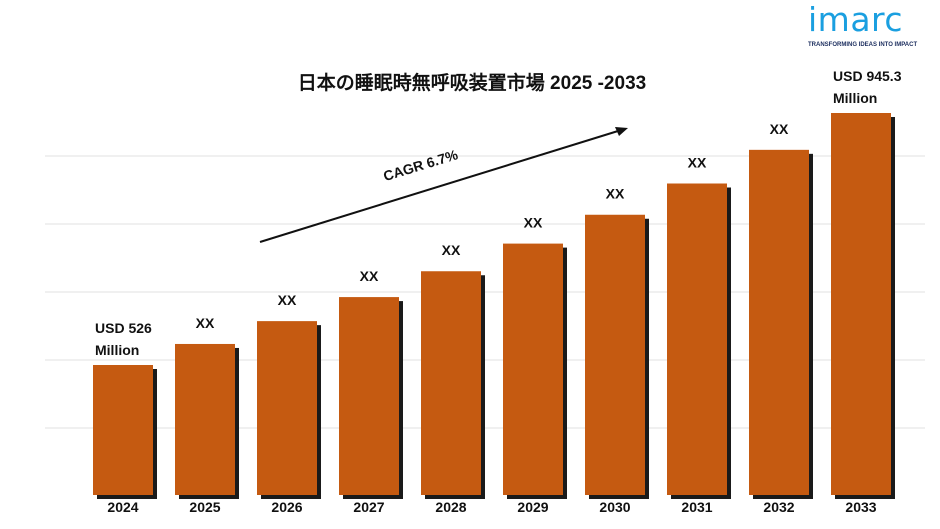 The image size is (940, 529). I want to click on data-label-2029: XX, so click(533, 223).